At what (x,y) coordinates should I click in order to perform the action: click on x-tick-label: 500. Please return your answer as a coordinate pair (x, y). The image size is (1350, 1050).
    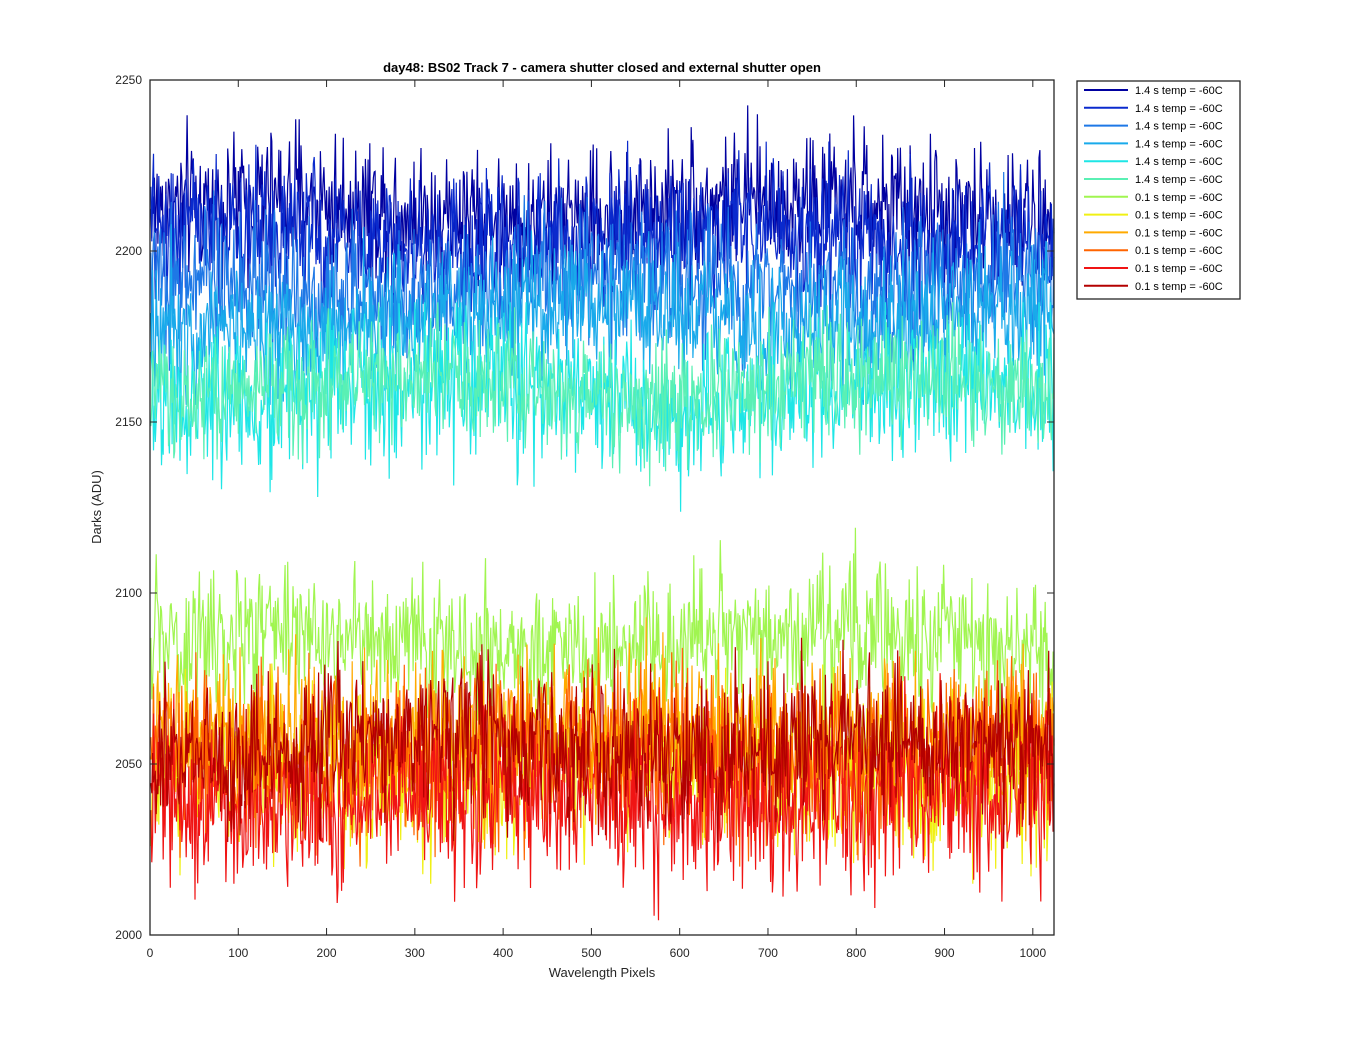
    Looking at the image, I should click on (591, 953).